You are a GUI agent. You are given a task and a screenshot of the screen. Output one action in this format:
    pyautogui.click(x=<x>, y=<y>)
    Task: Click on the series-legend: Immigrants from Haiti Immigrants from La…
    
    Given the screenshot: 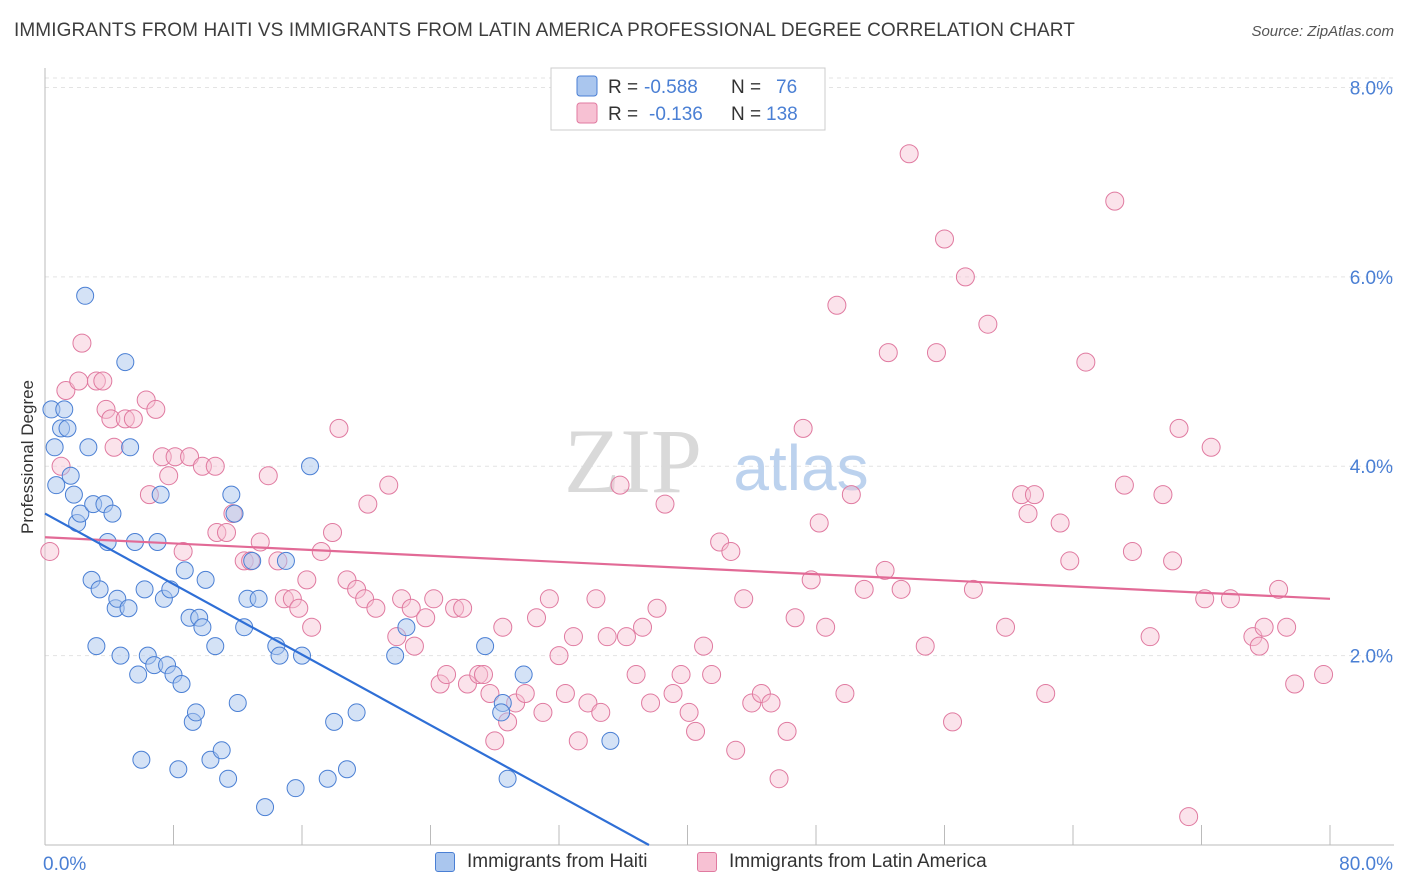 What is the action you would take?
    pyautogui.click(x=703, y=865)
    